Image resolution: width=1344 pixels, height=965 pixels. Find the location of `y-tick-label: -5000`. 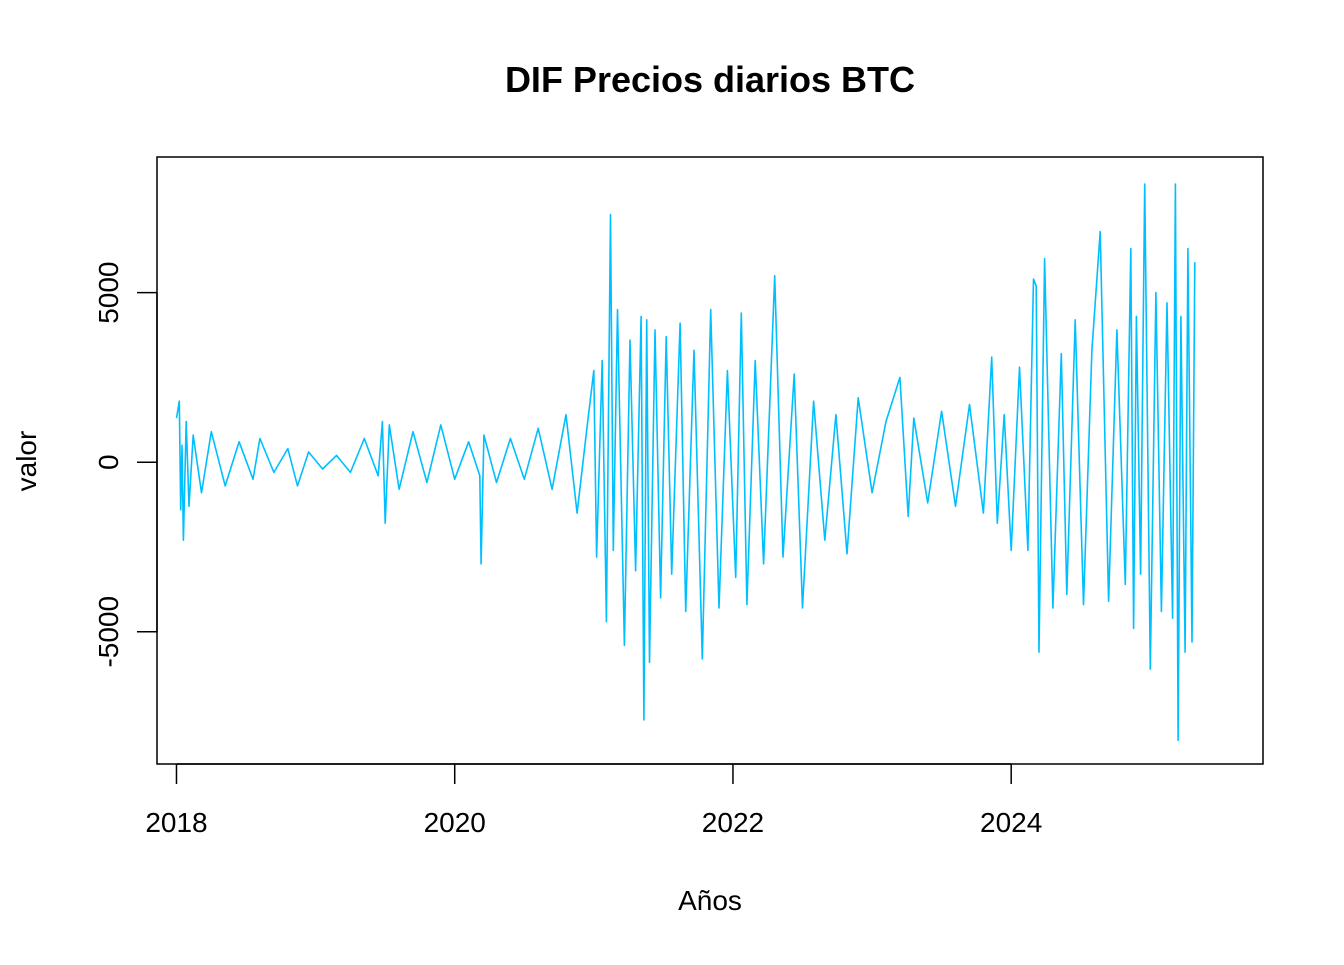

y-tick-label: -5000 is located at coordinates (108, 632).